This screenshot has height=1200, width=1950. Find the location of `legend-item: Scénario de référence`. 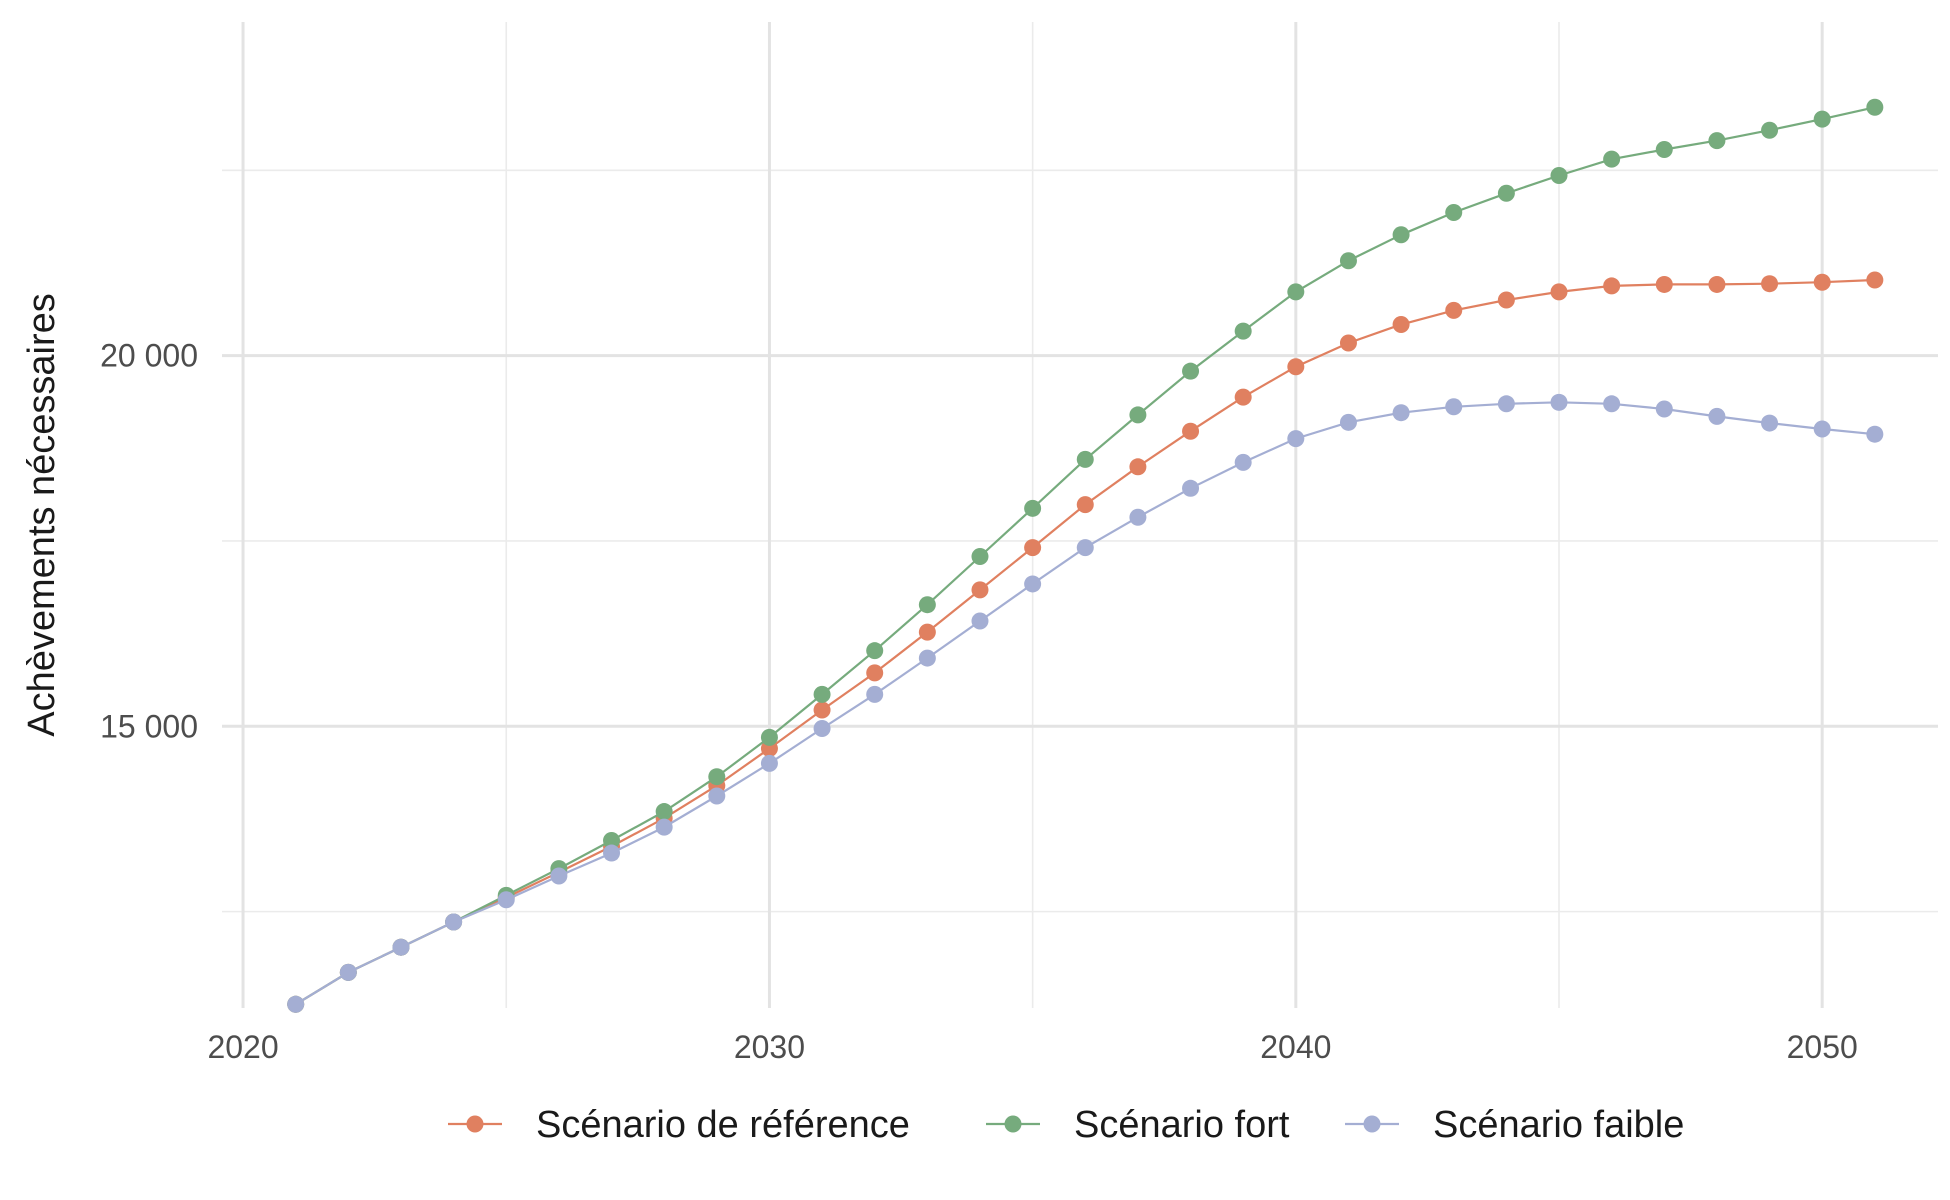

legend-item: Scénario de référence is located at coordinates (679, 1125).